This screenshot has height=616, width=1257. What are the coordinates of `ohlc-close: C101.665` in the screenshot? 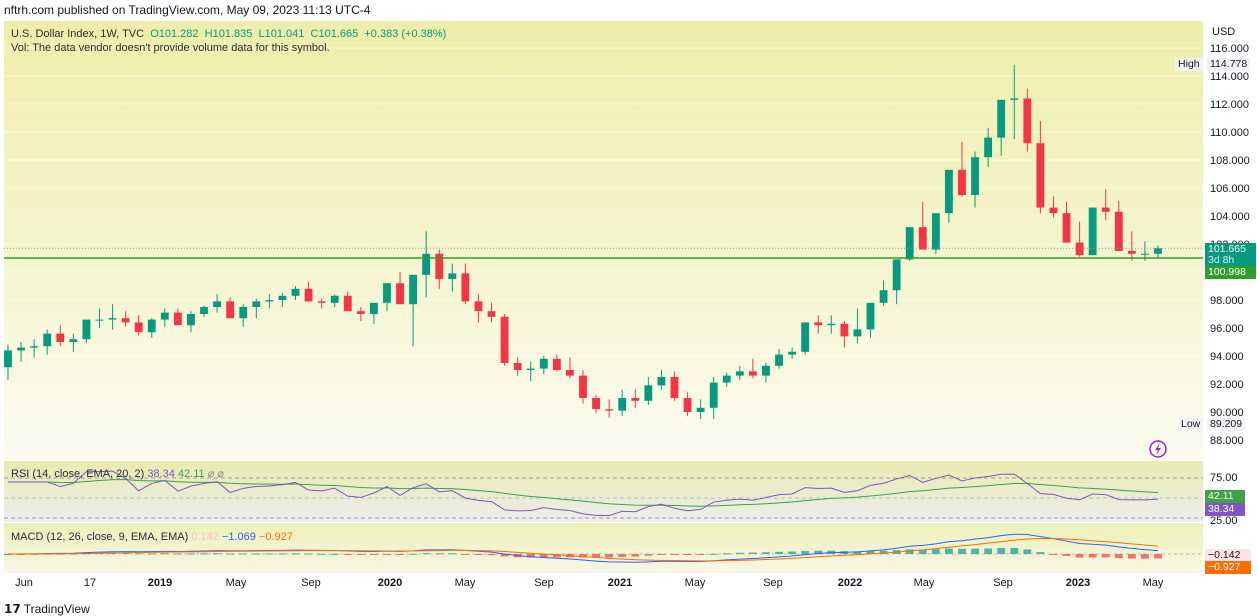 It's located at (334, 34).